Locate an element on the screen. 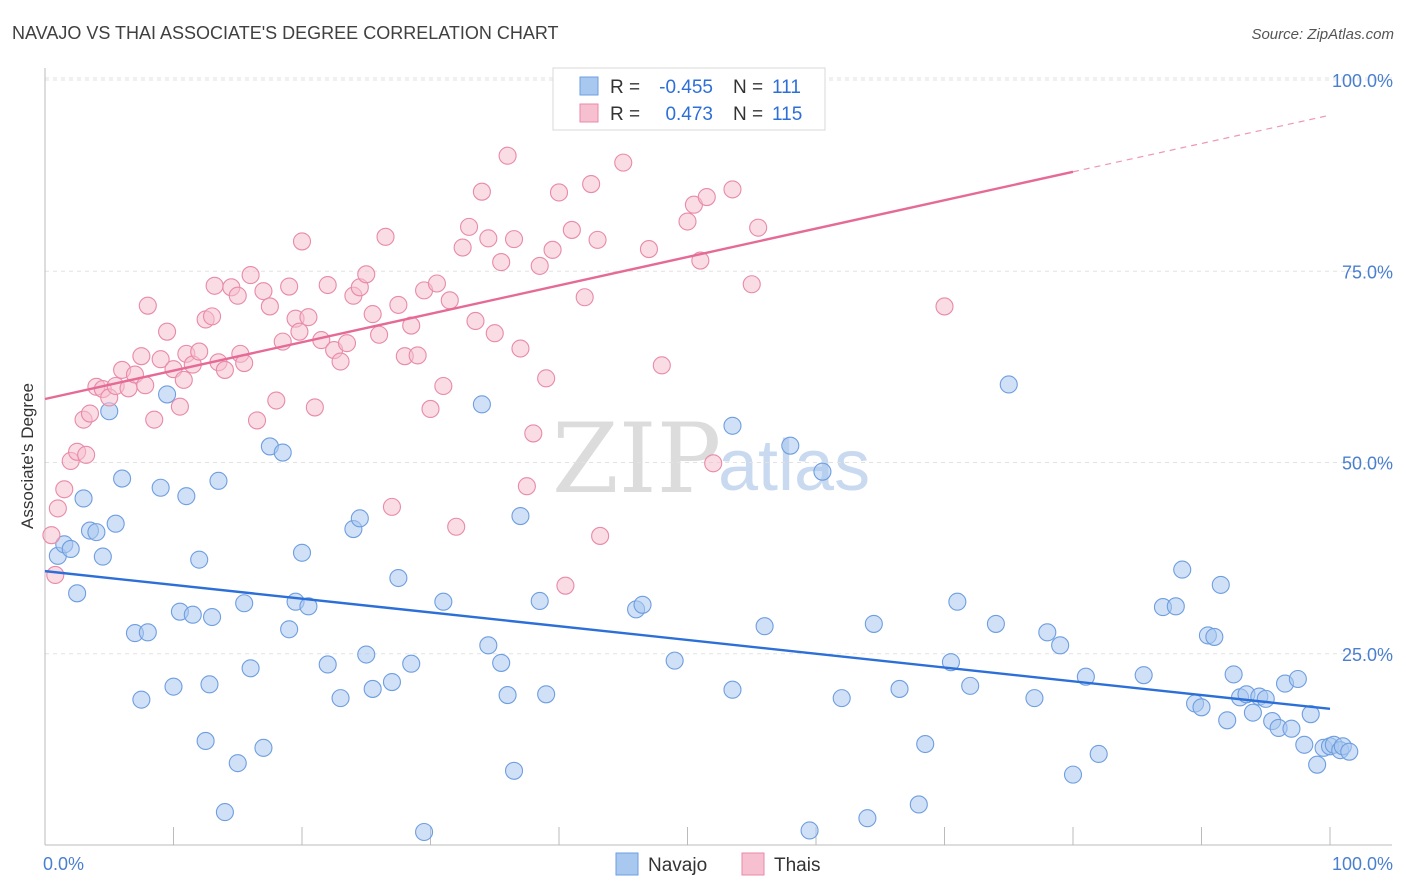 This screenshot has width=1406, height=892. bottom-legend-swatch-navajo is located at coordinates (627, 864).